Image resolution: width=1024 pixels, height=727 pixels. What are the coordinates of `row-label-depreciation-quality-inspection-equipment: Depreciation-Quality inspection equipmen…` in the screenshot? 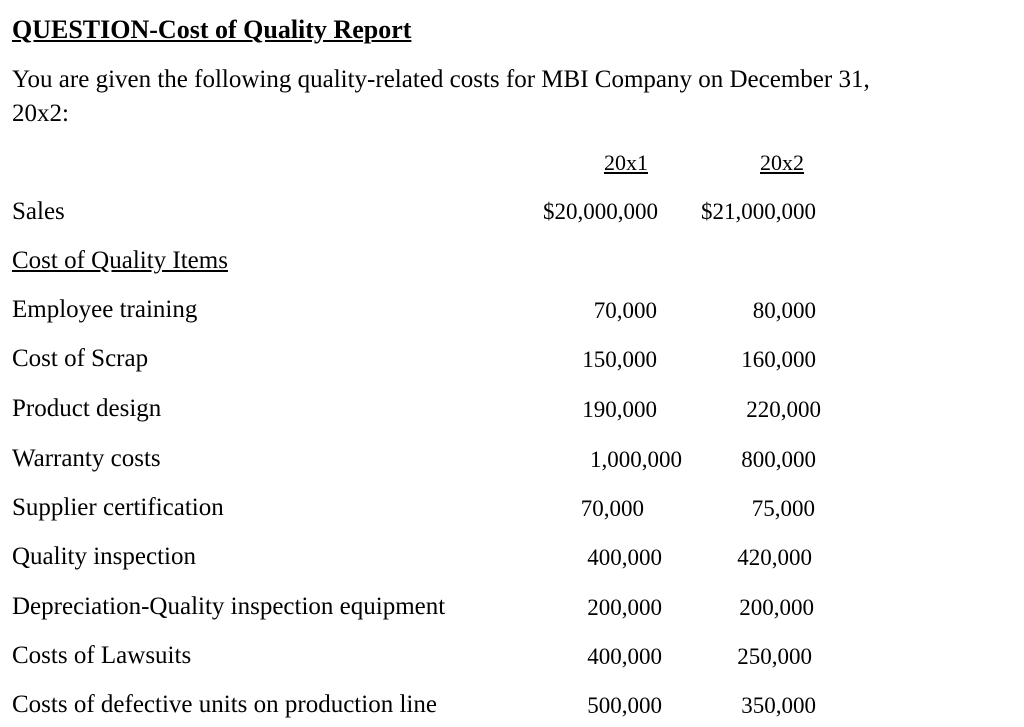 It's located at (229, 606).